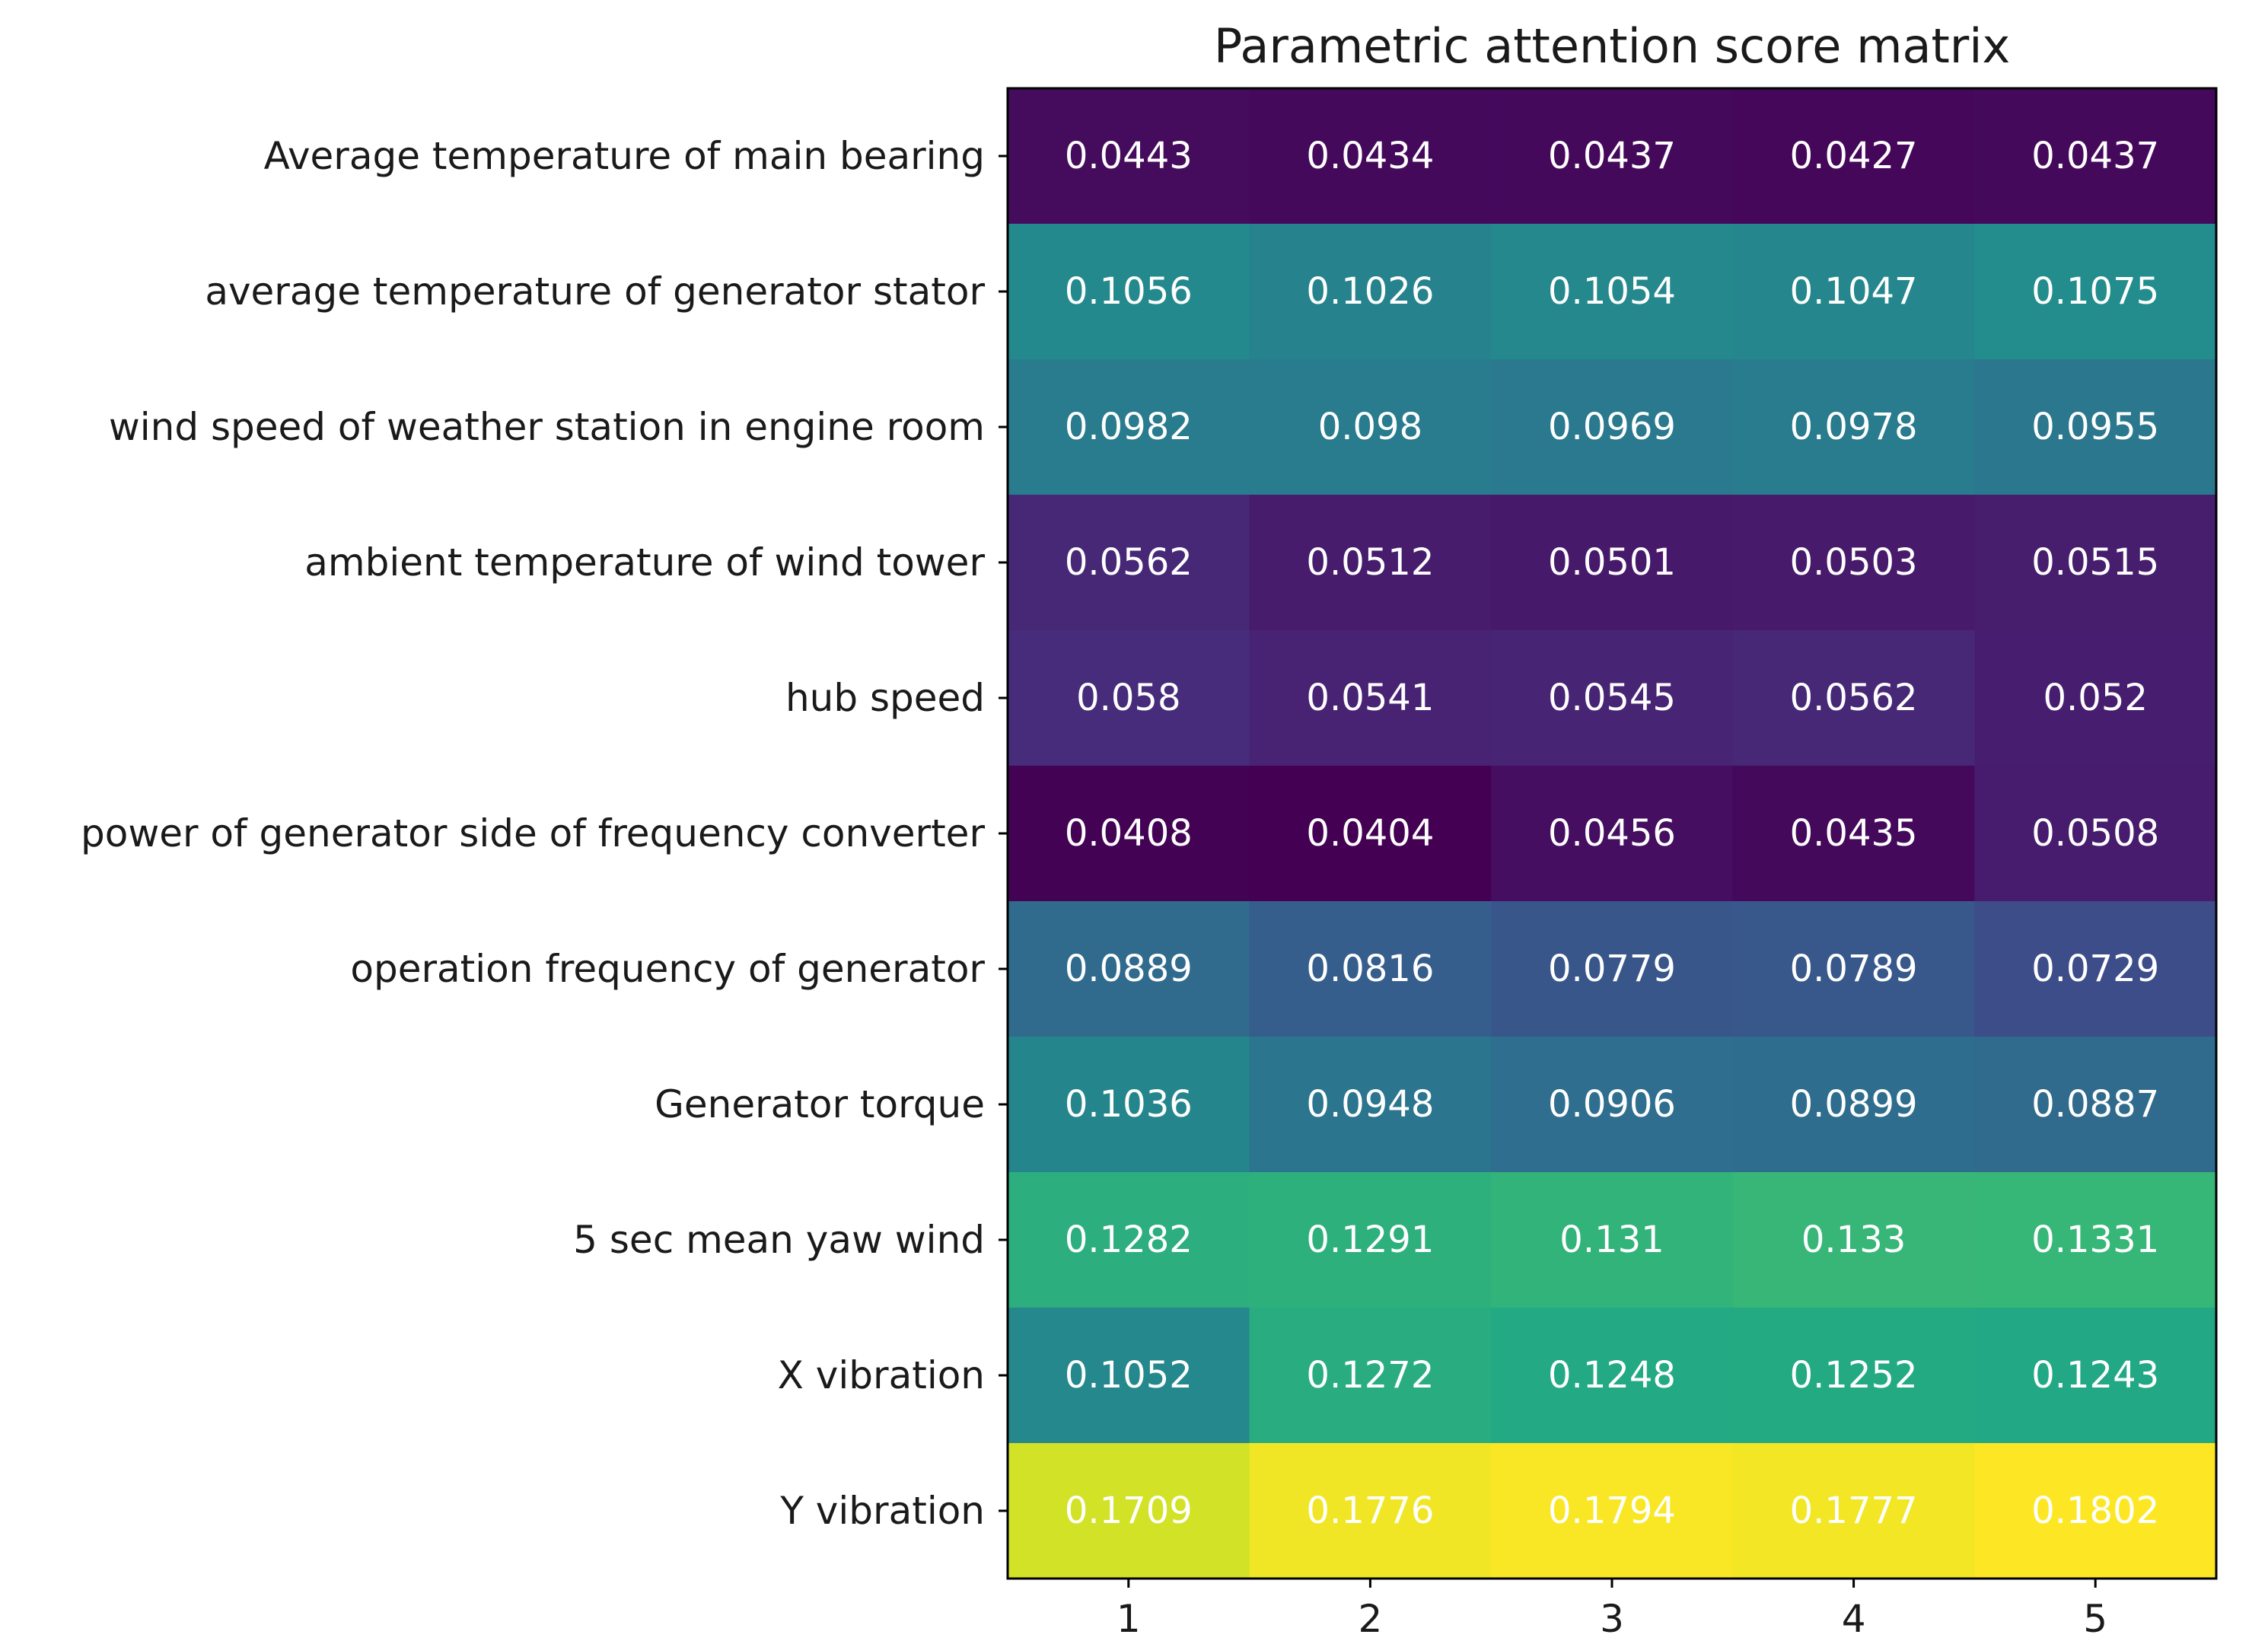 This screenshot has height=1644, width=2268. Describe the element at coordinates (1854, 969) in the screenshot. I see `cell-value-label: 0.0789` at that location.